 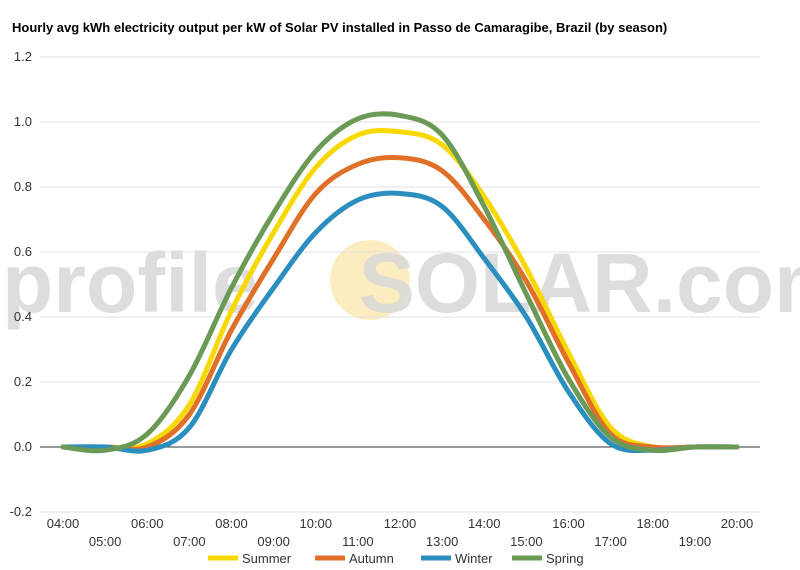 I want to click on y-tick-label: -0.2, so click(x=21, y=511).